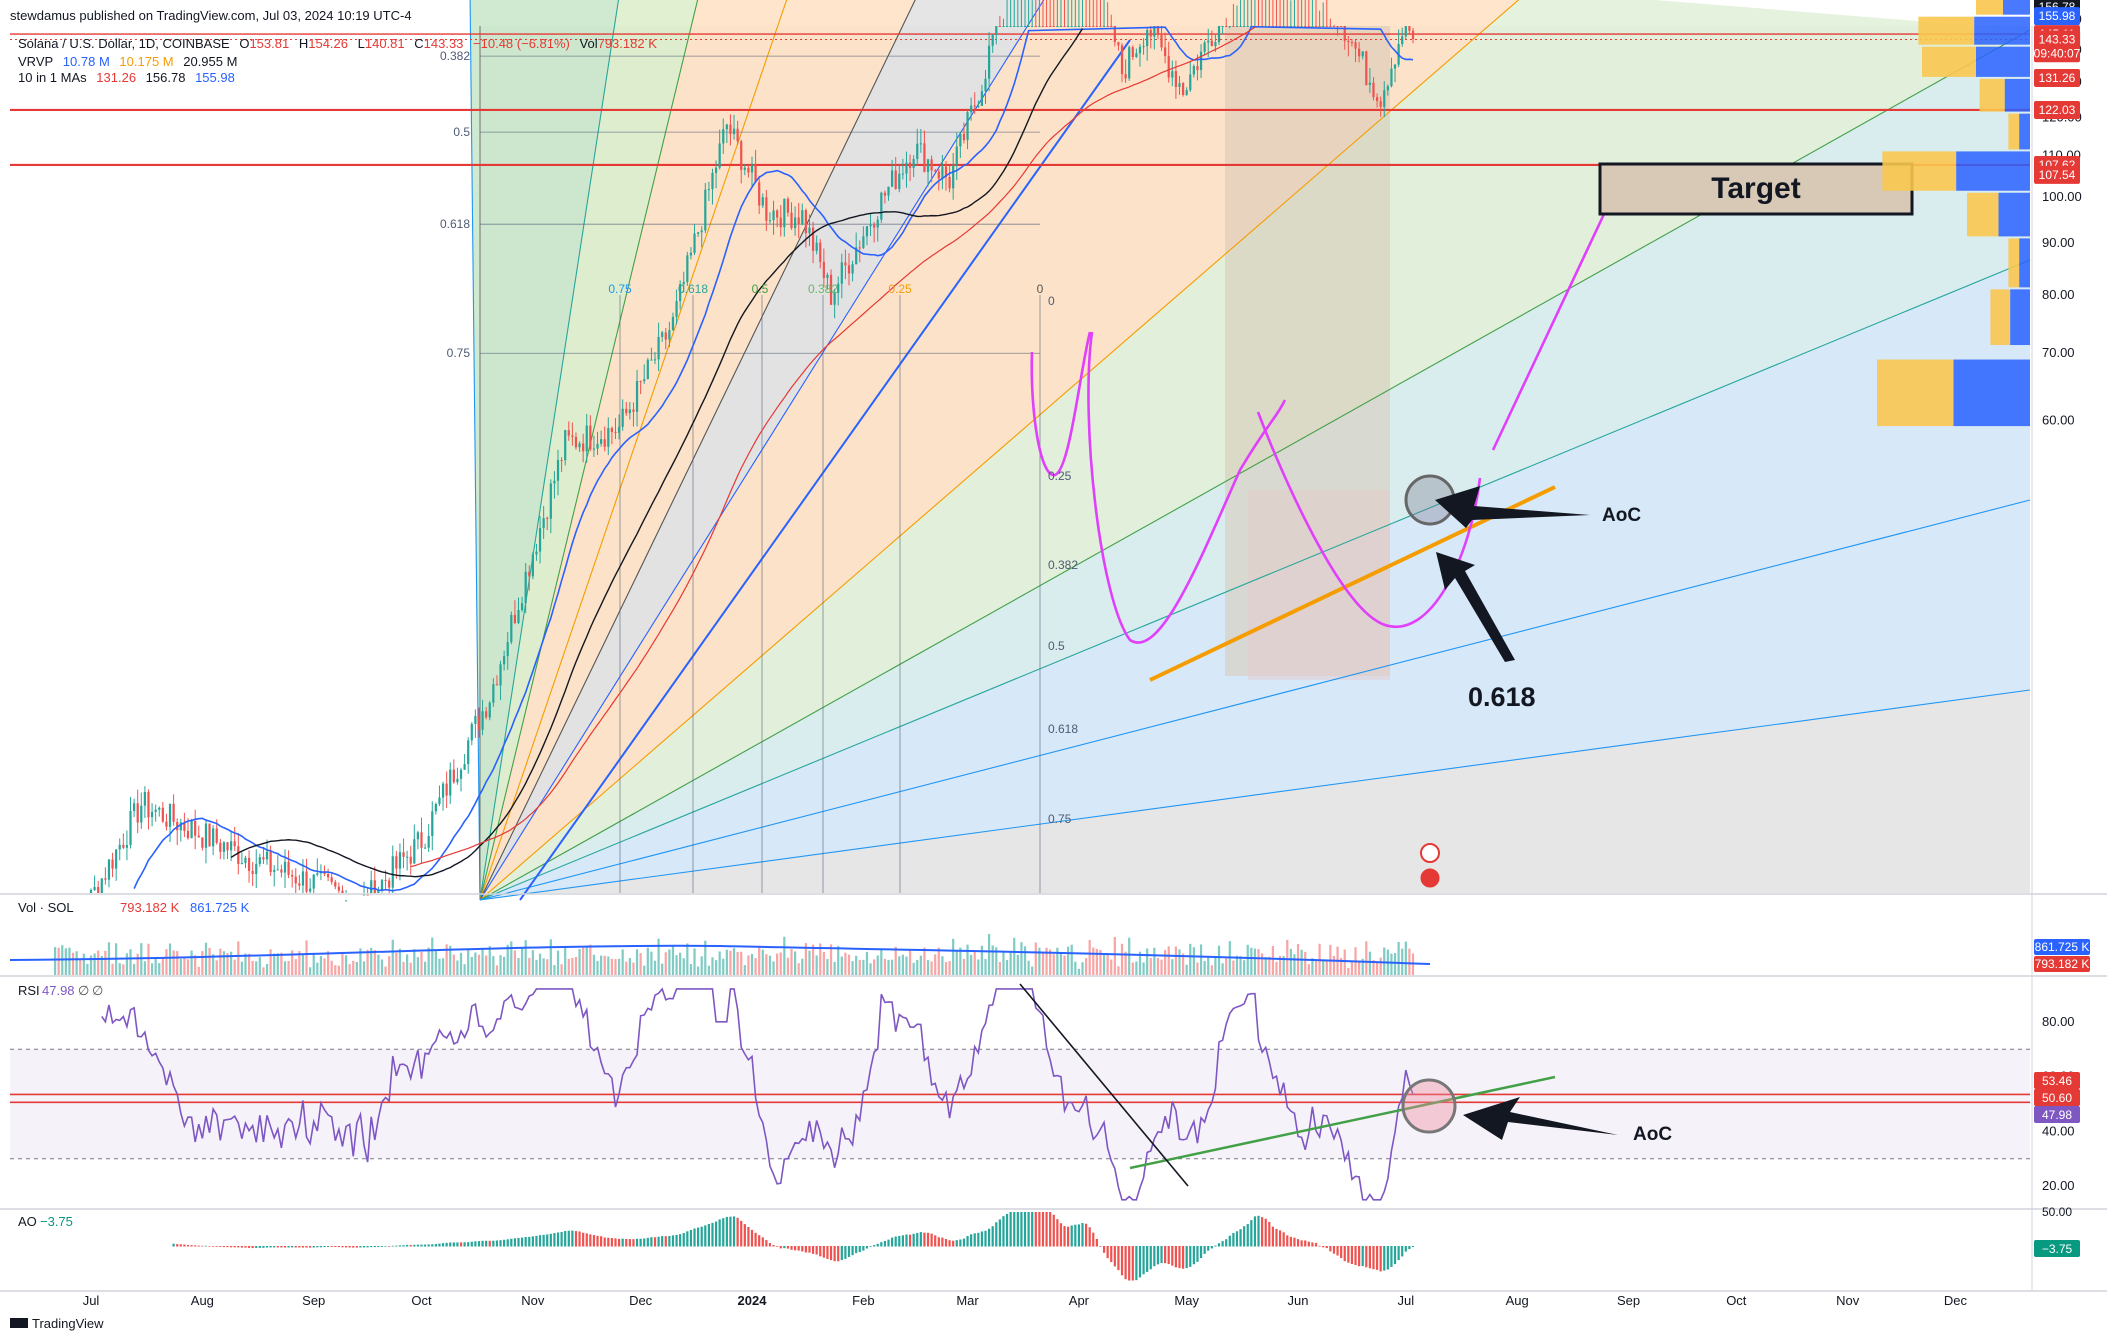  What do you see at coordinates (2024, 263) in the screenshot?
I see `vp-bar-down` at bounding box center [2024, 263].